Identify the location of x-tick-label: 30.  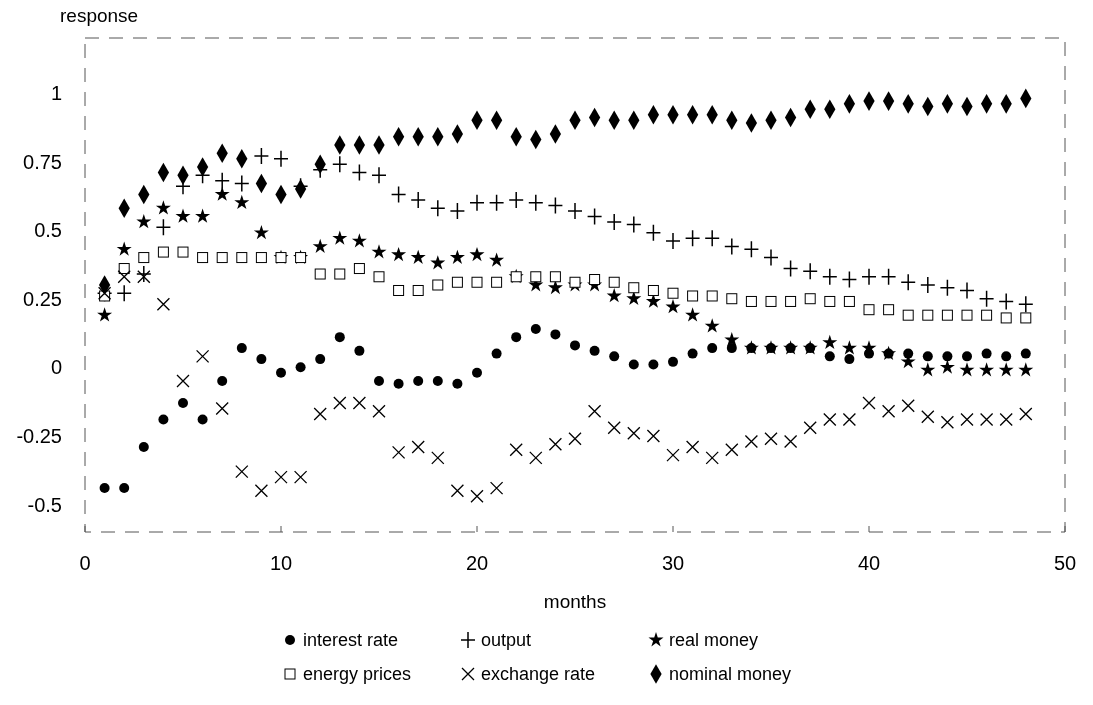
(673, 563).